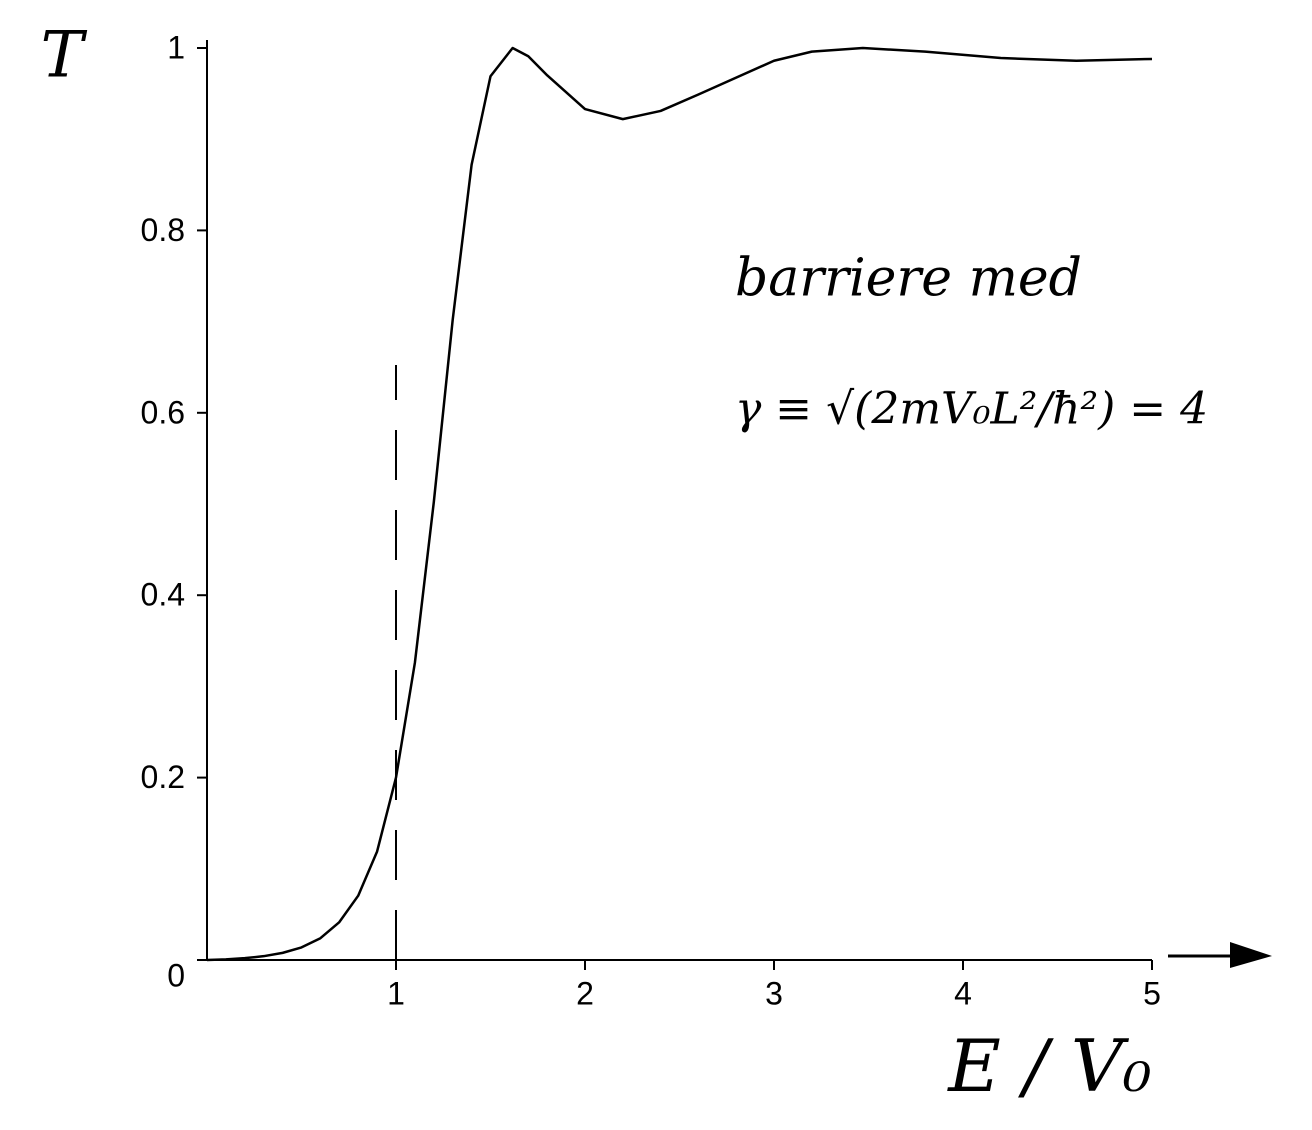 The width and height of the screenshot is (1312, 1130). I want to click on y-axis-label: T, so click(64, 56).